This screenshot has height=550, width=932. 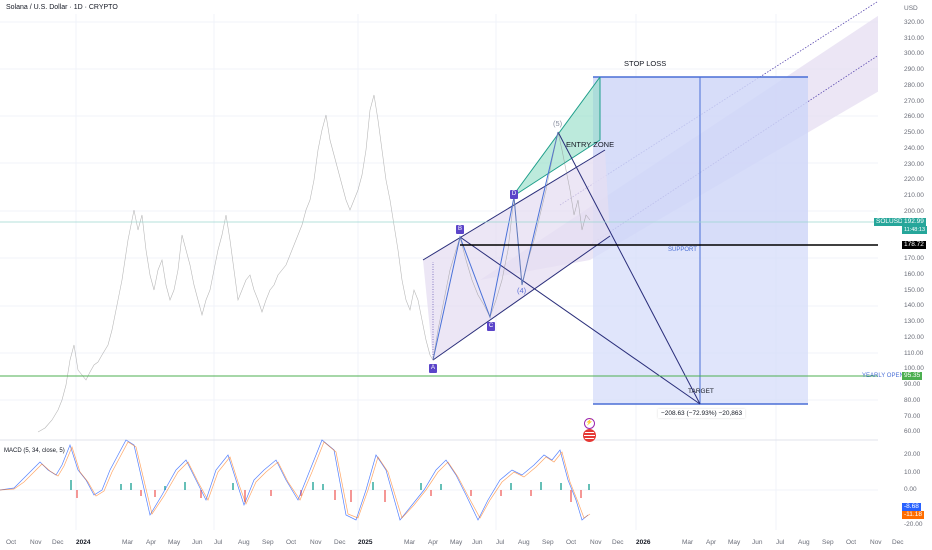 I want to click on price-tick: 150.00, so click(x=914, y=290).